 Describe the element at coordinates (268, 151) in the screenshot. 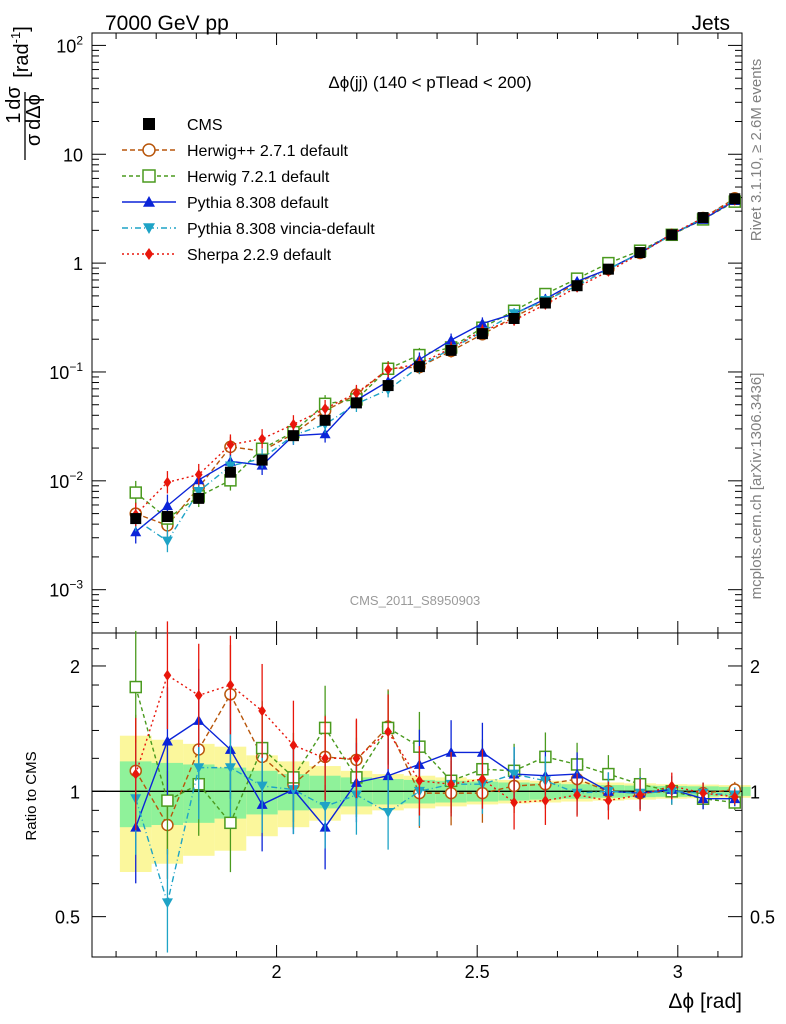

I see `legend-label: Herwig++ 2.7.1 default` at that location.